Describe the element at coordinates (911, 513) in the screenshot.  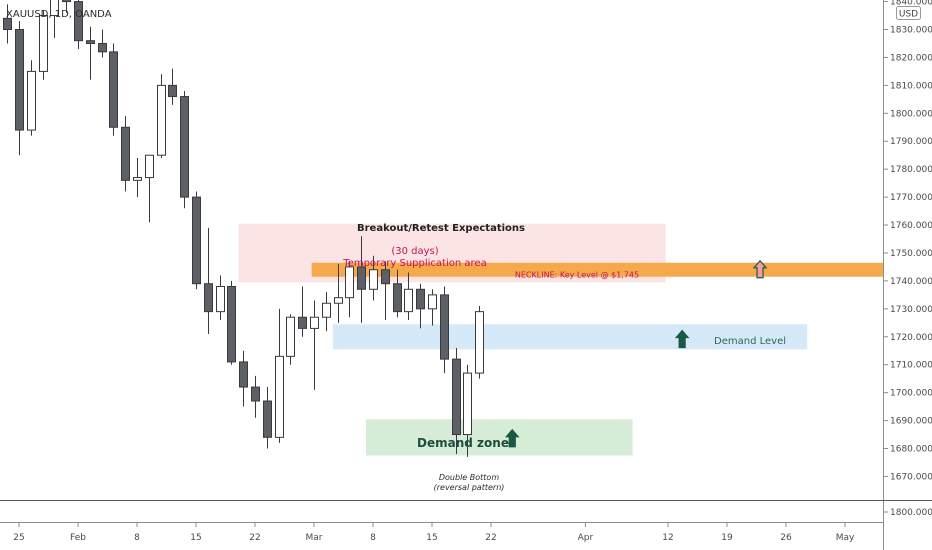
I see `lower-pane-tick-label: 1800.000` at that location.